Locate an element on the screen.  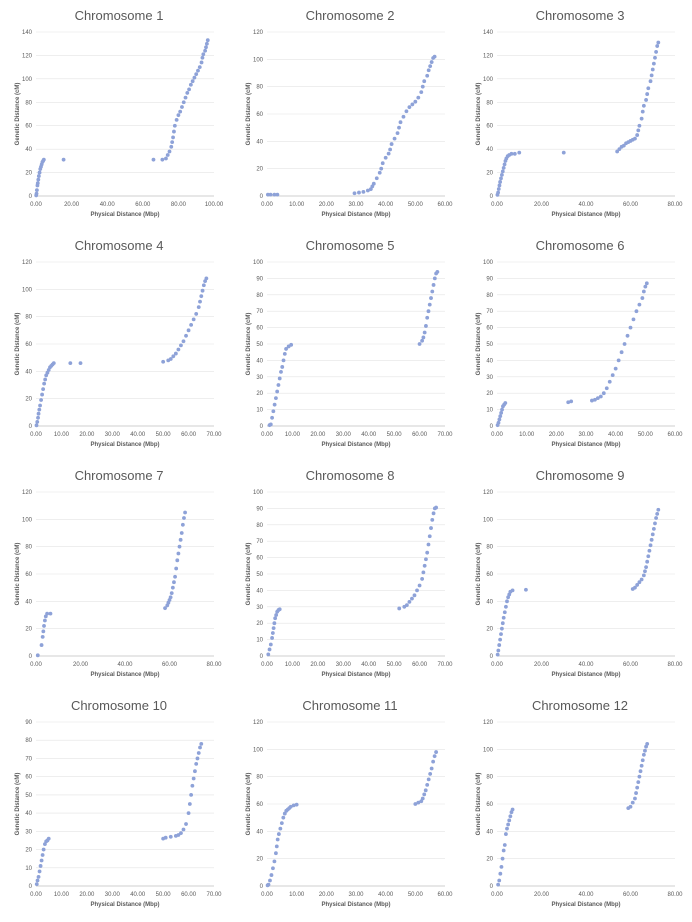
x-tick-label: 70.00 is located at coordinates (445, 665).